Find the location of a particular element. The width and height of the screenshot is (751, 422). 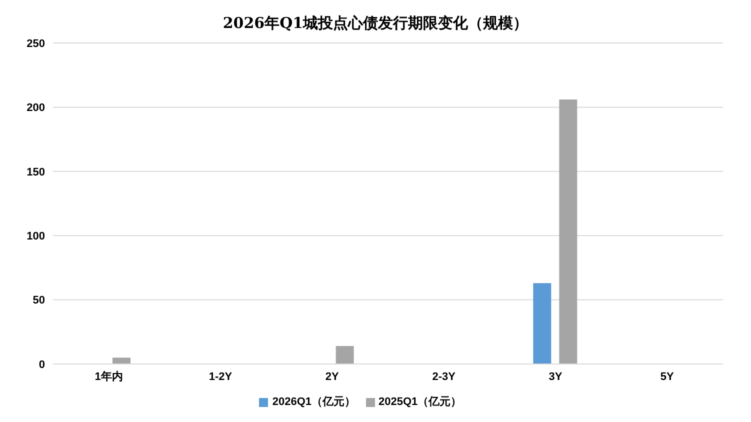

x-tick-label: 3Y is located at coordinates (555, 376).